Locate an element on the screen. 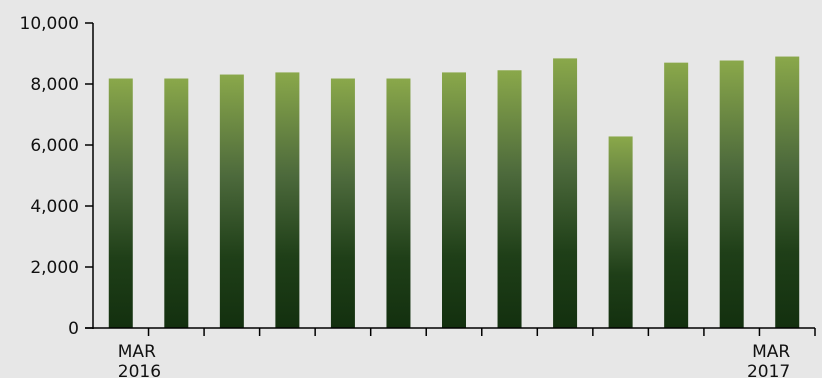 This screenshot has width=822, height=378. y-tick-label: 6,000 is located at coordinates (54, 146).